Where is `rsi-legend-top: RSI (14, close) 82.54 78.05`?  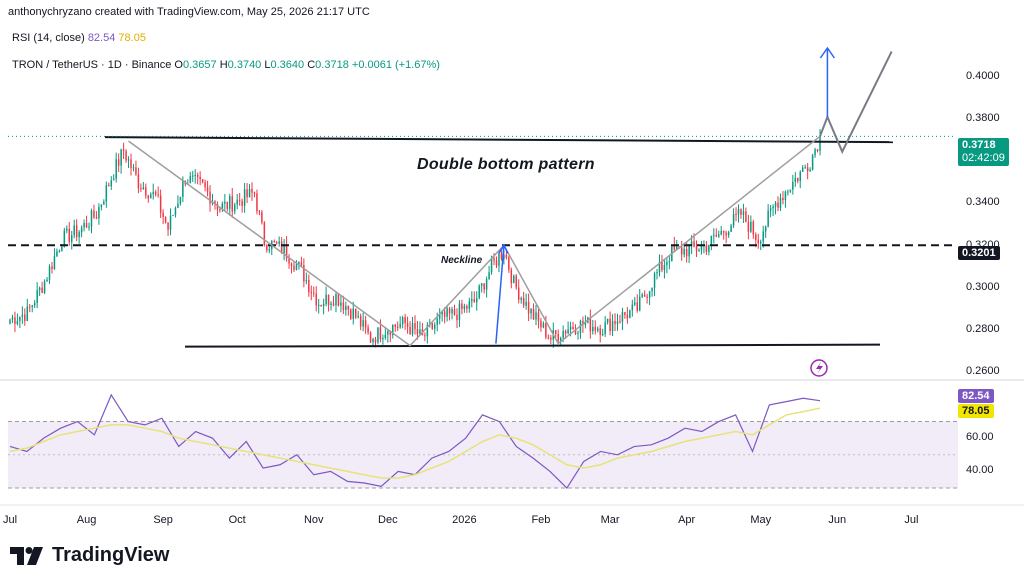
rsi-legend-top: RSI (14, close) 82.54 78.05 is located at coordinates (79, 38).